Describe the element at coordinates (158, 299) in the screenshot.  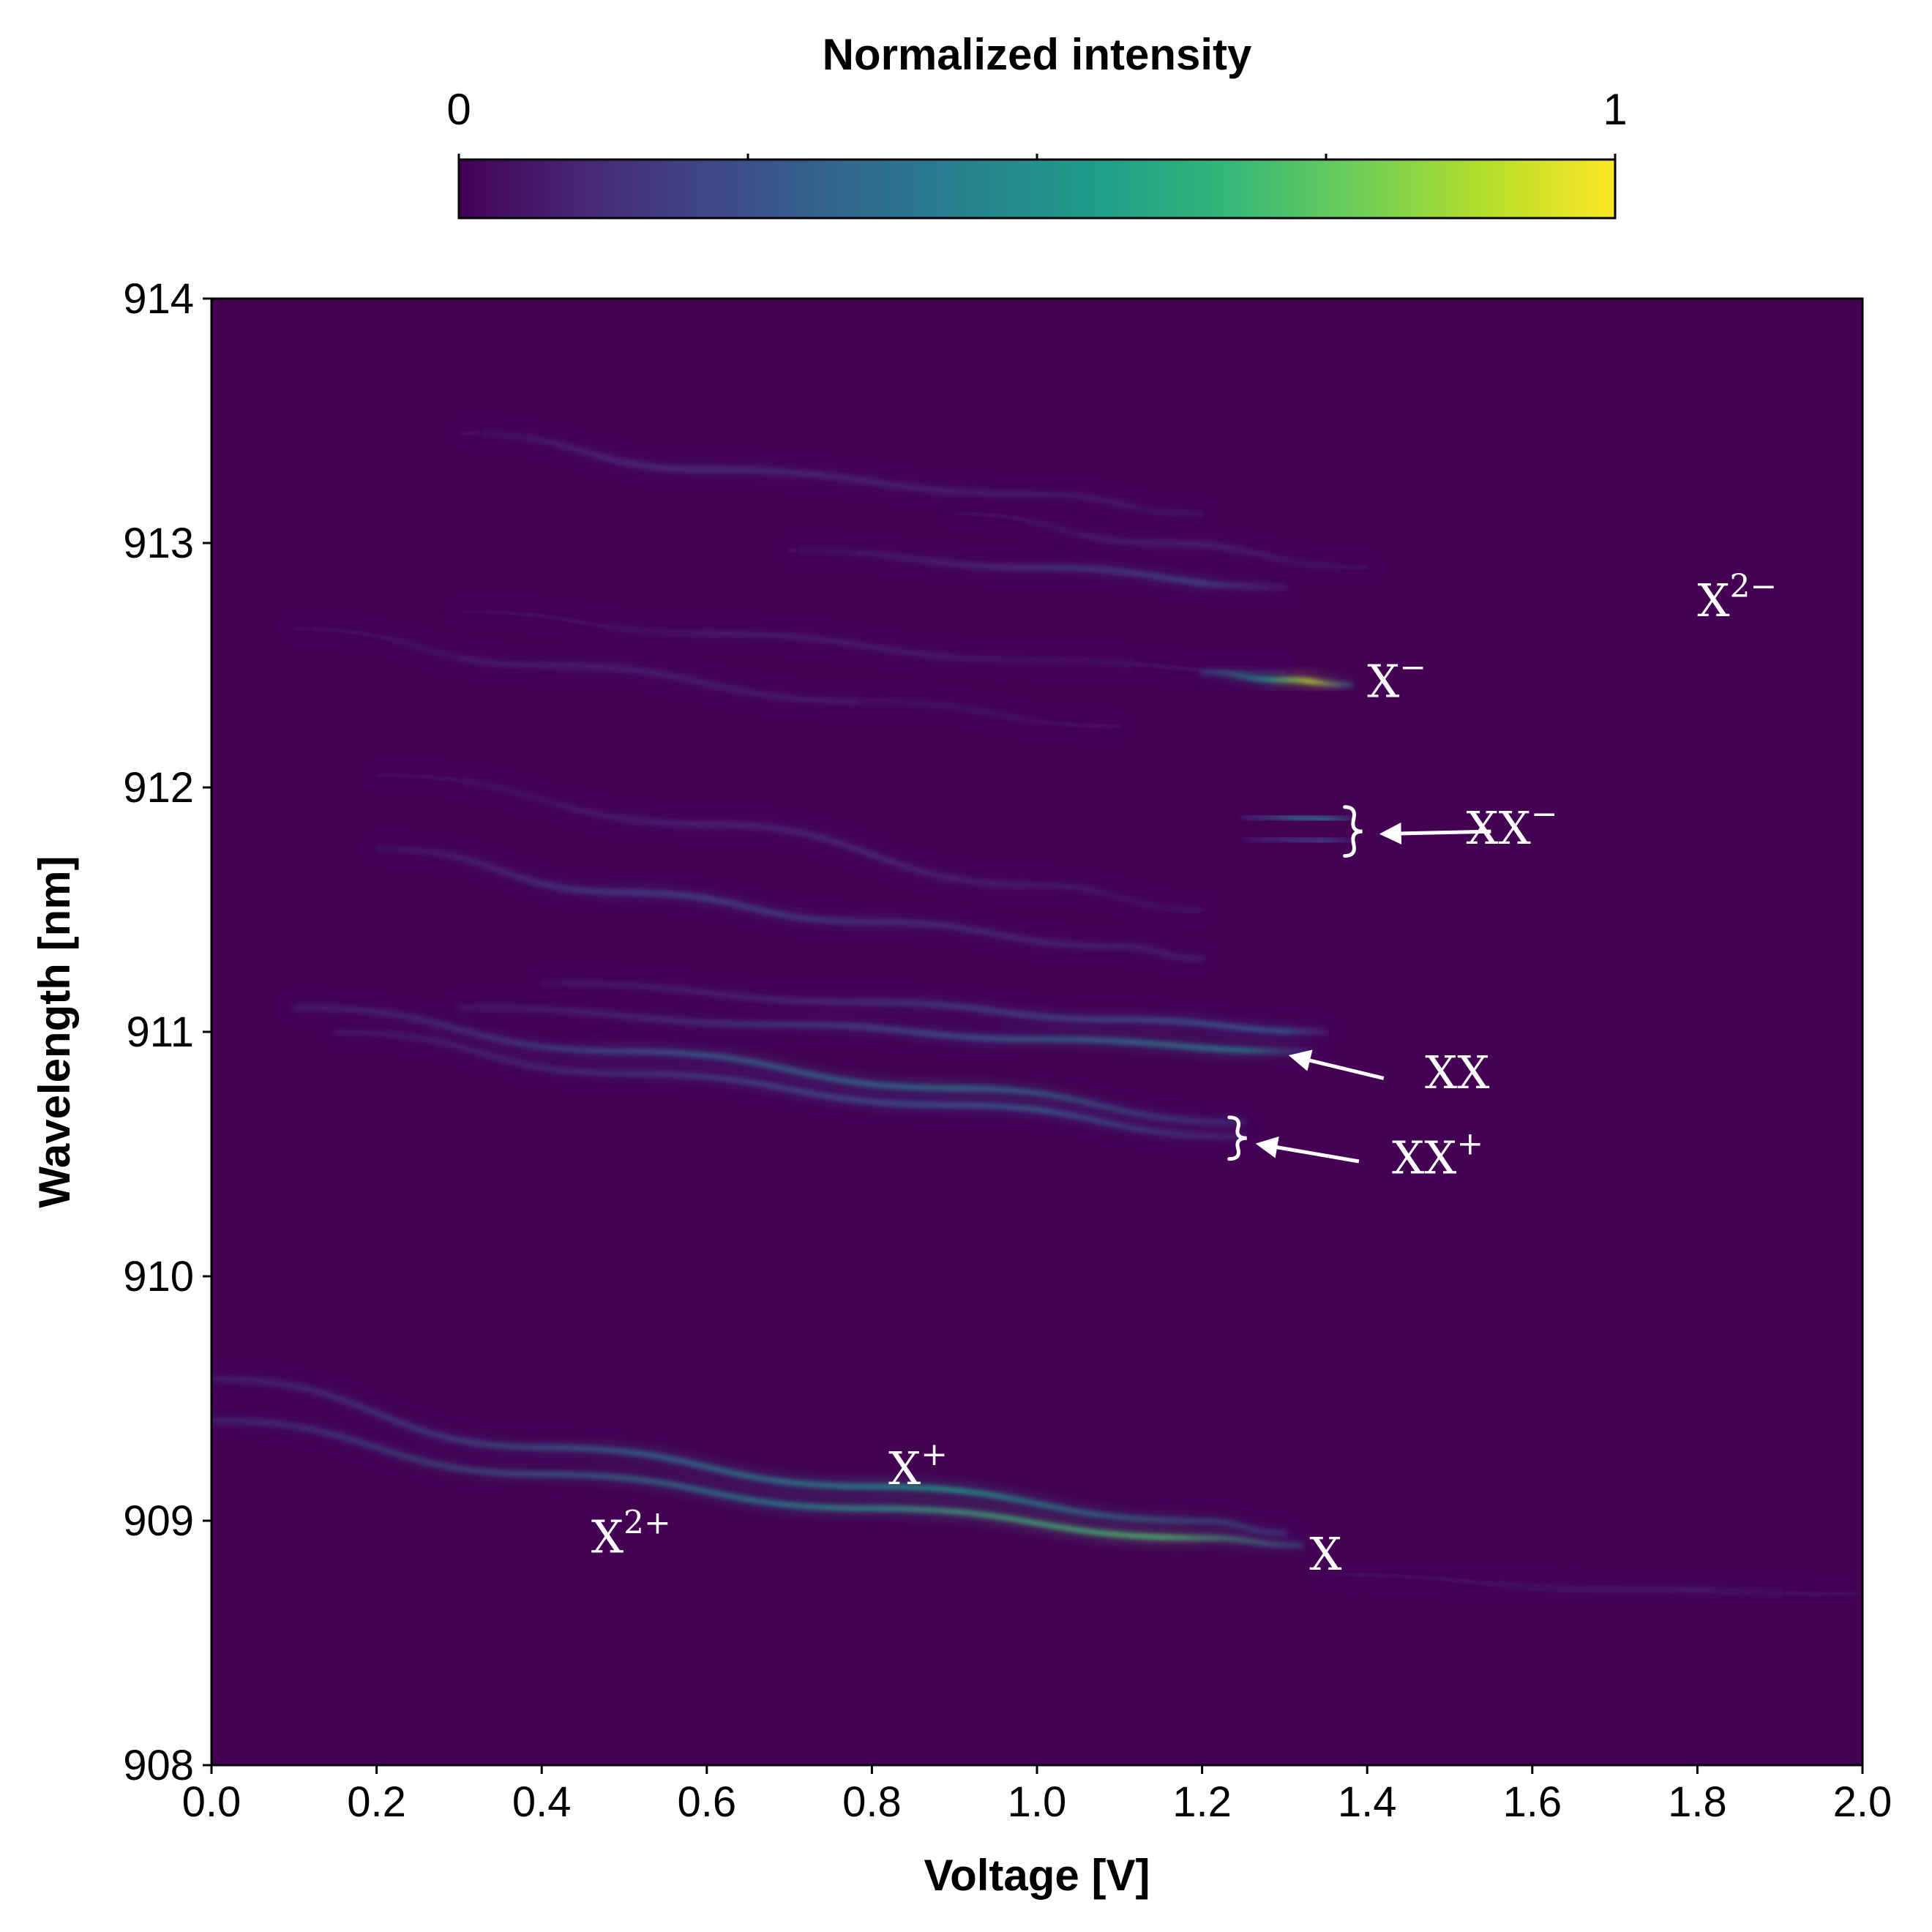
I see `y-tick-label: 914` at that location.